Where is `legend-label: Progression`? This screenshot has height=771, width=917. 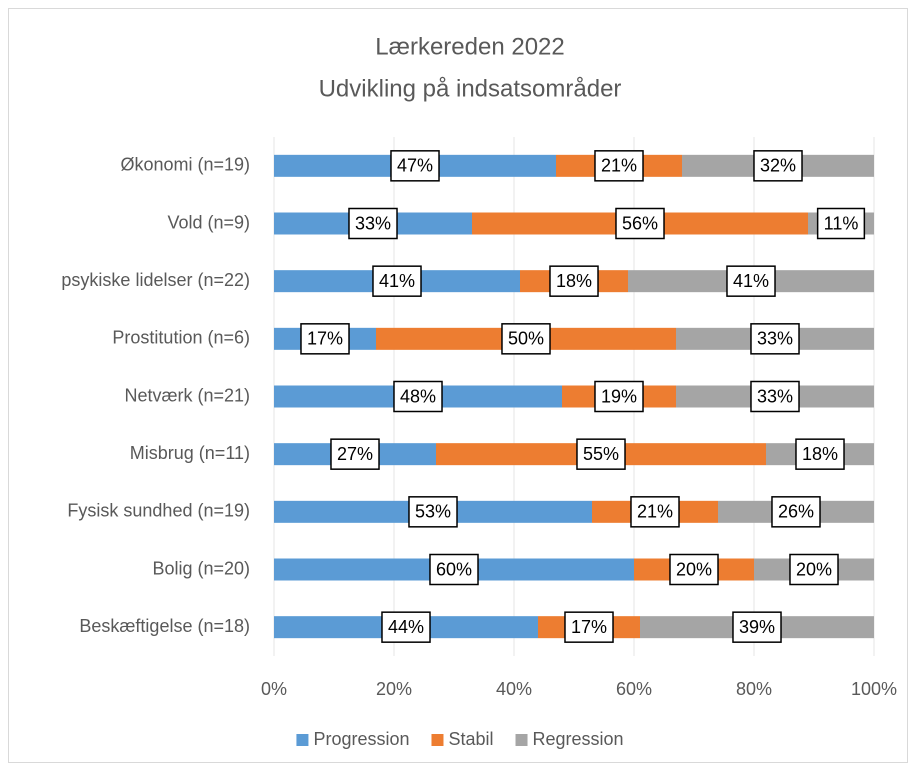
legend-label: Progression is located at coordinates (361, 739).